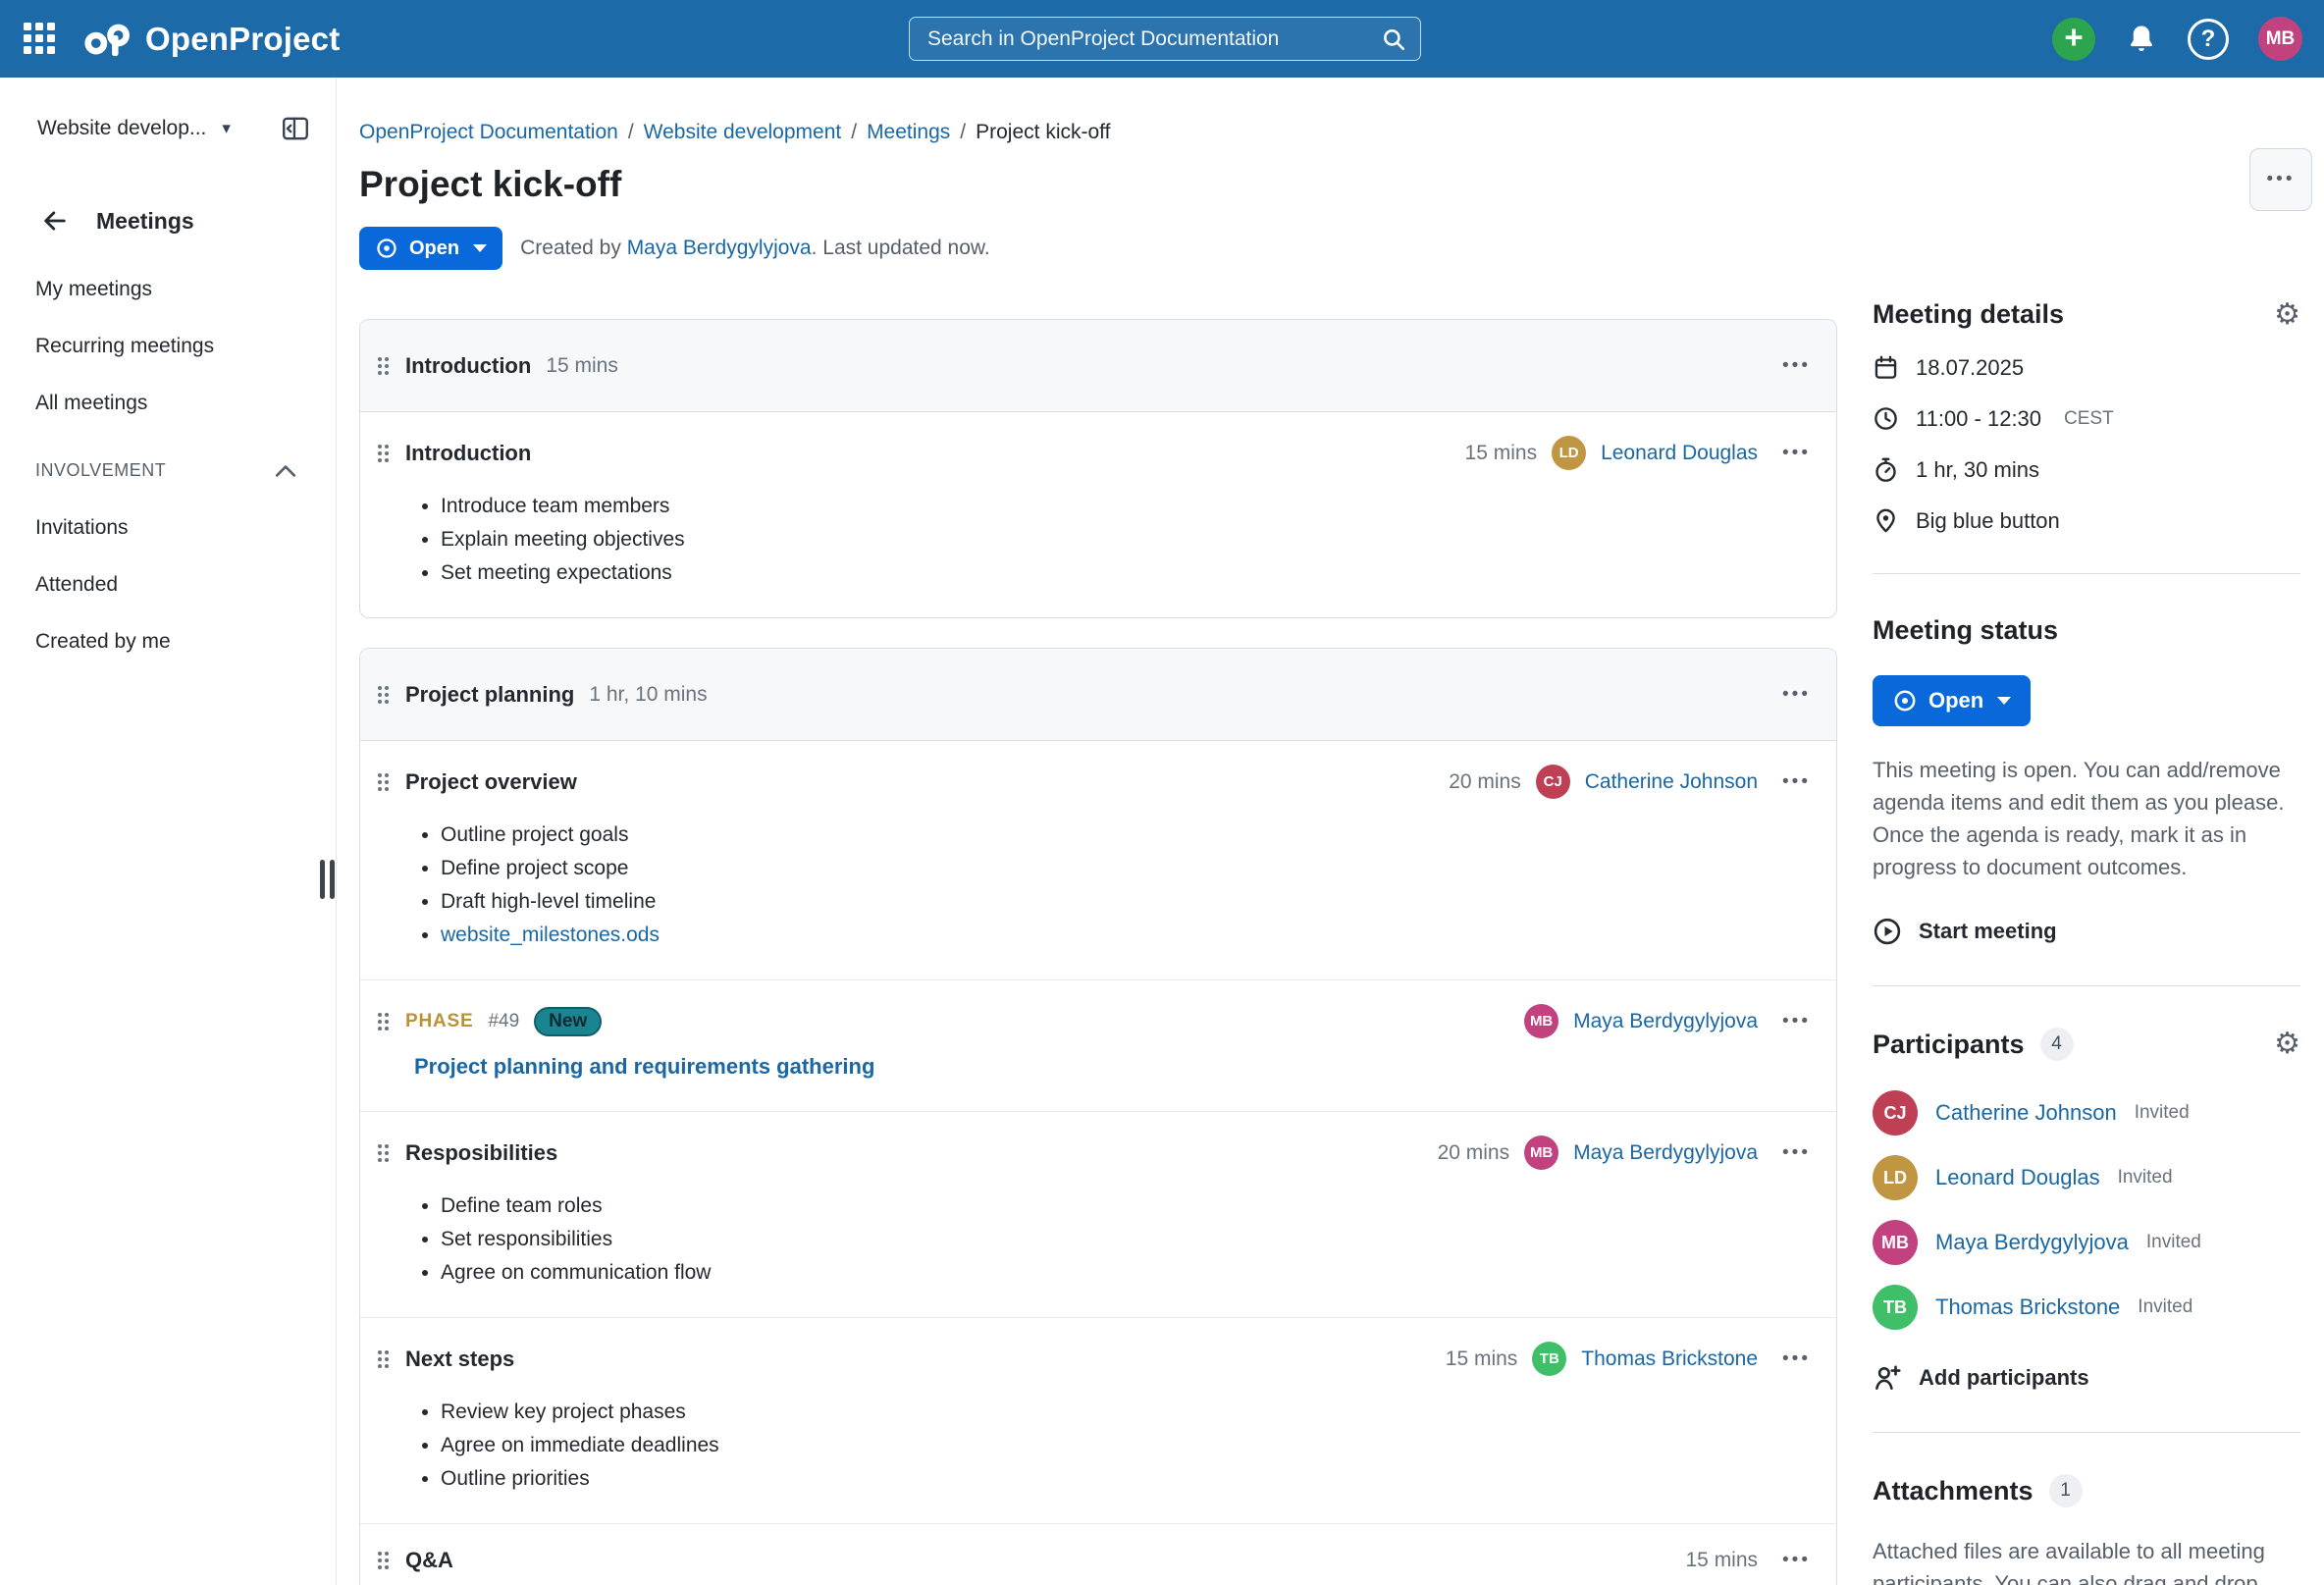 Image resolution: width=2324 pixels, height=1585 pixels. I want to click on sidebar-item-created-by-me: Created by me, so click(103, 642).